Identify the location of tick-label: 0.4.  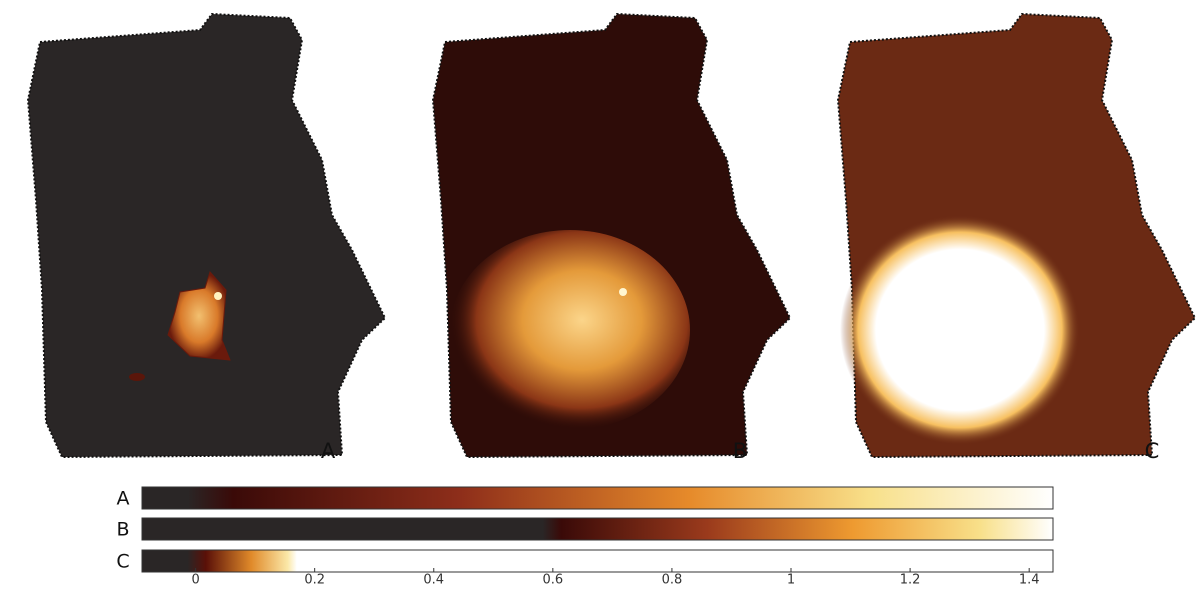
(433, 580).